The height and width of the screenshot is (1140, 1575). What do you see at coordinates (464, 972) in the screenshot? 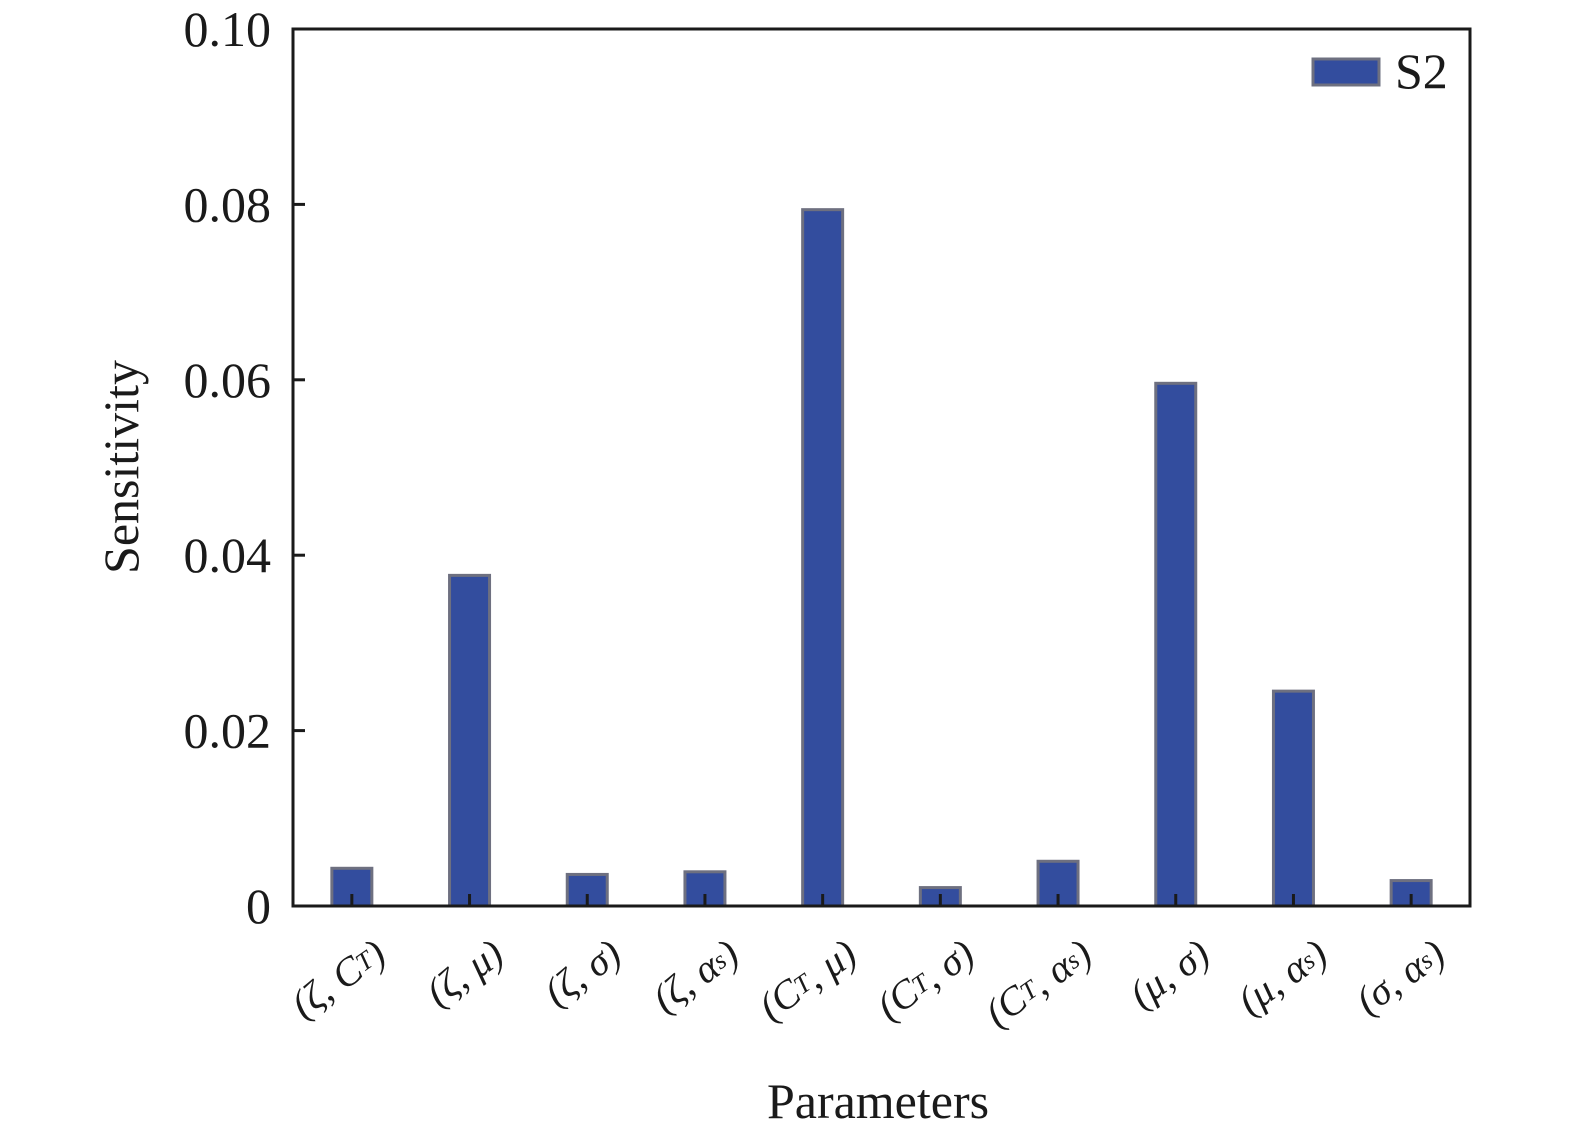
I see `x-tick-label-1: (ζ, μ)` at bounding box center [464, 972].